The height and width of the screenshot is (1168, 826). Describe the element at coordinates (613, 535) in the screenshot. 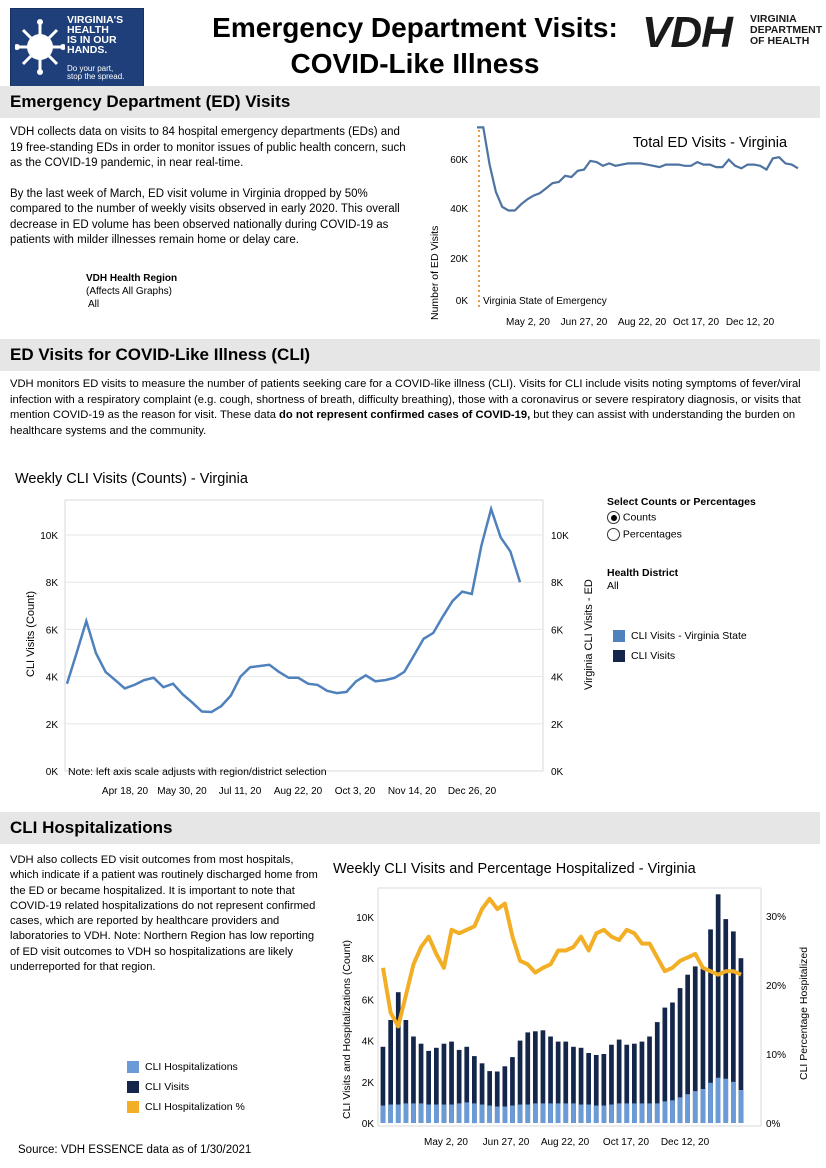

I see `radio-icon` at that location.